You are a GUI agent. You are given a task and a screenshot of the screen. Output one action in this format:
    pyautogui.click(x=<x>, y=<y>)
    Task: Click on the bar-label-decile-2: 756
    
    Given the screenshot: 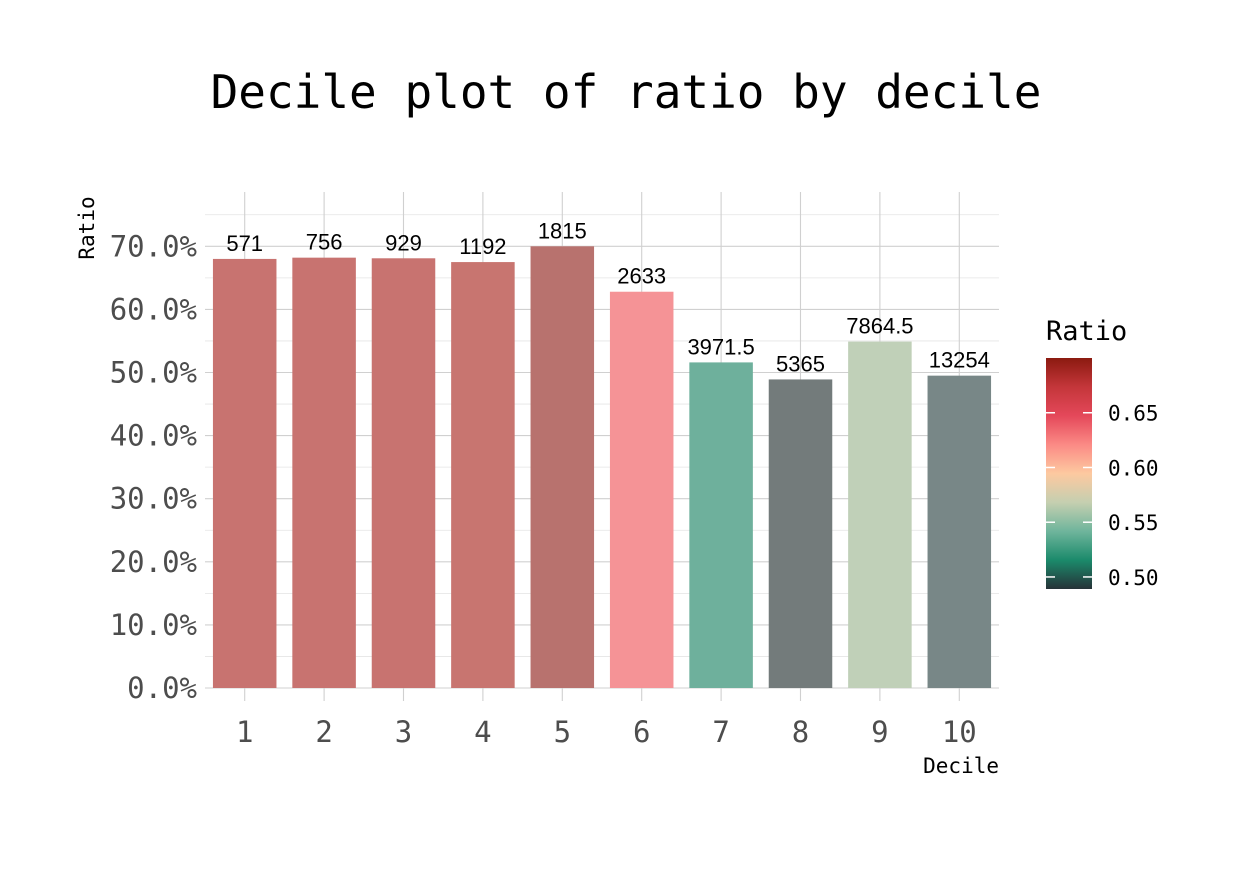 What is the action you would take?
    pyautogui.click(x=324, y=242)
    